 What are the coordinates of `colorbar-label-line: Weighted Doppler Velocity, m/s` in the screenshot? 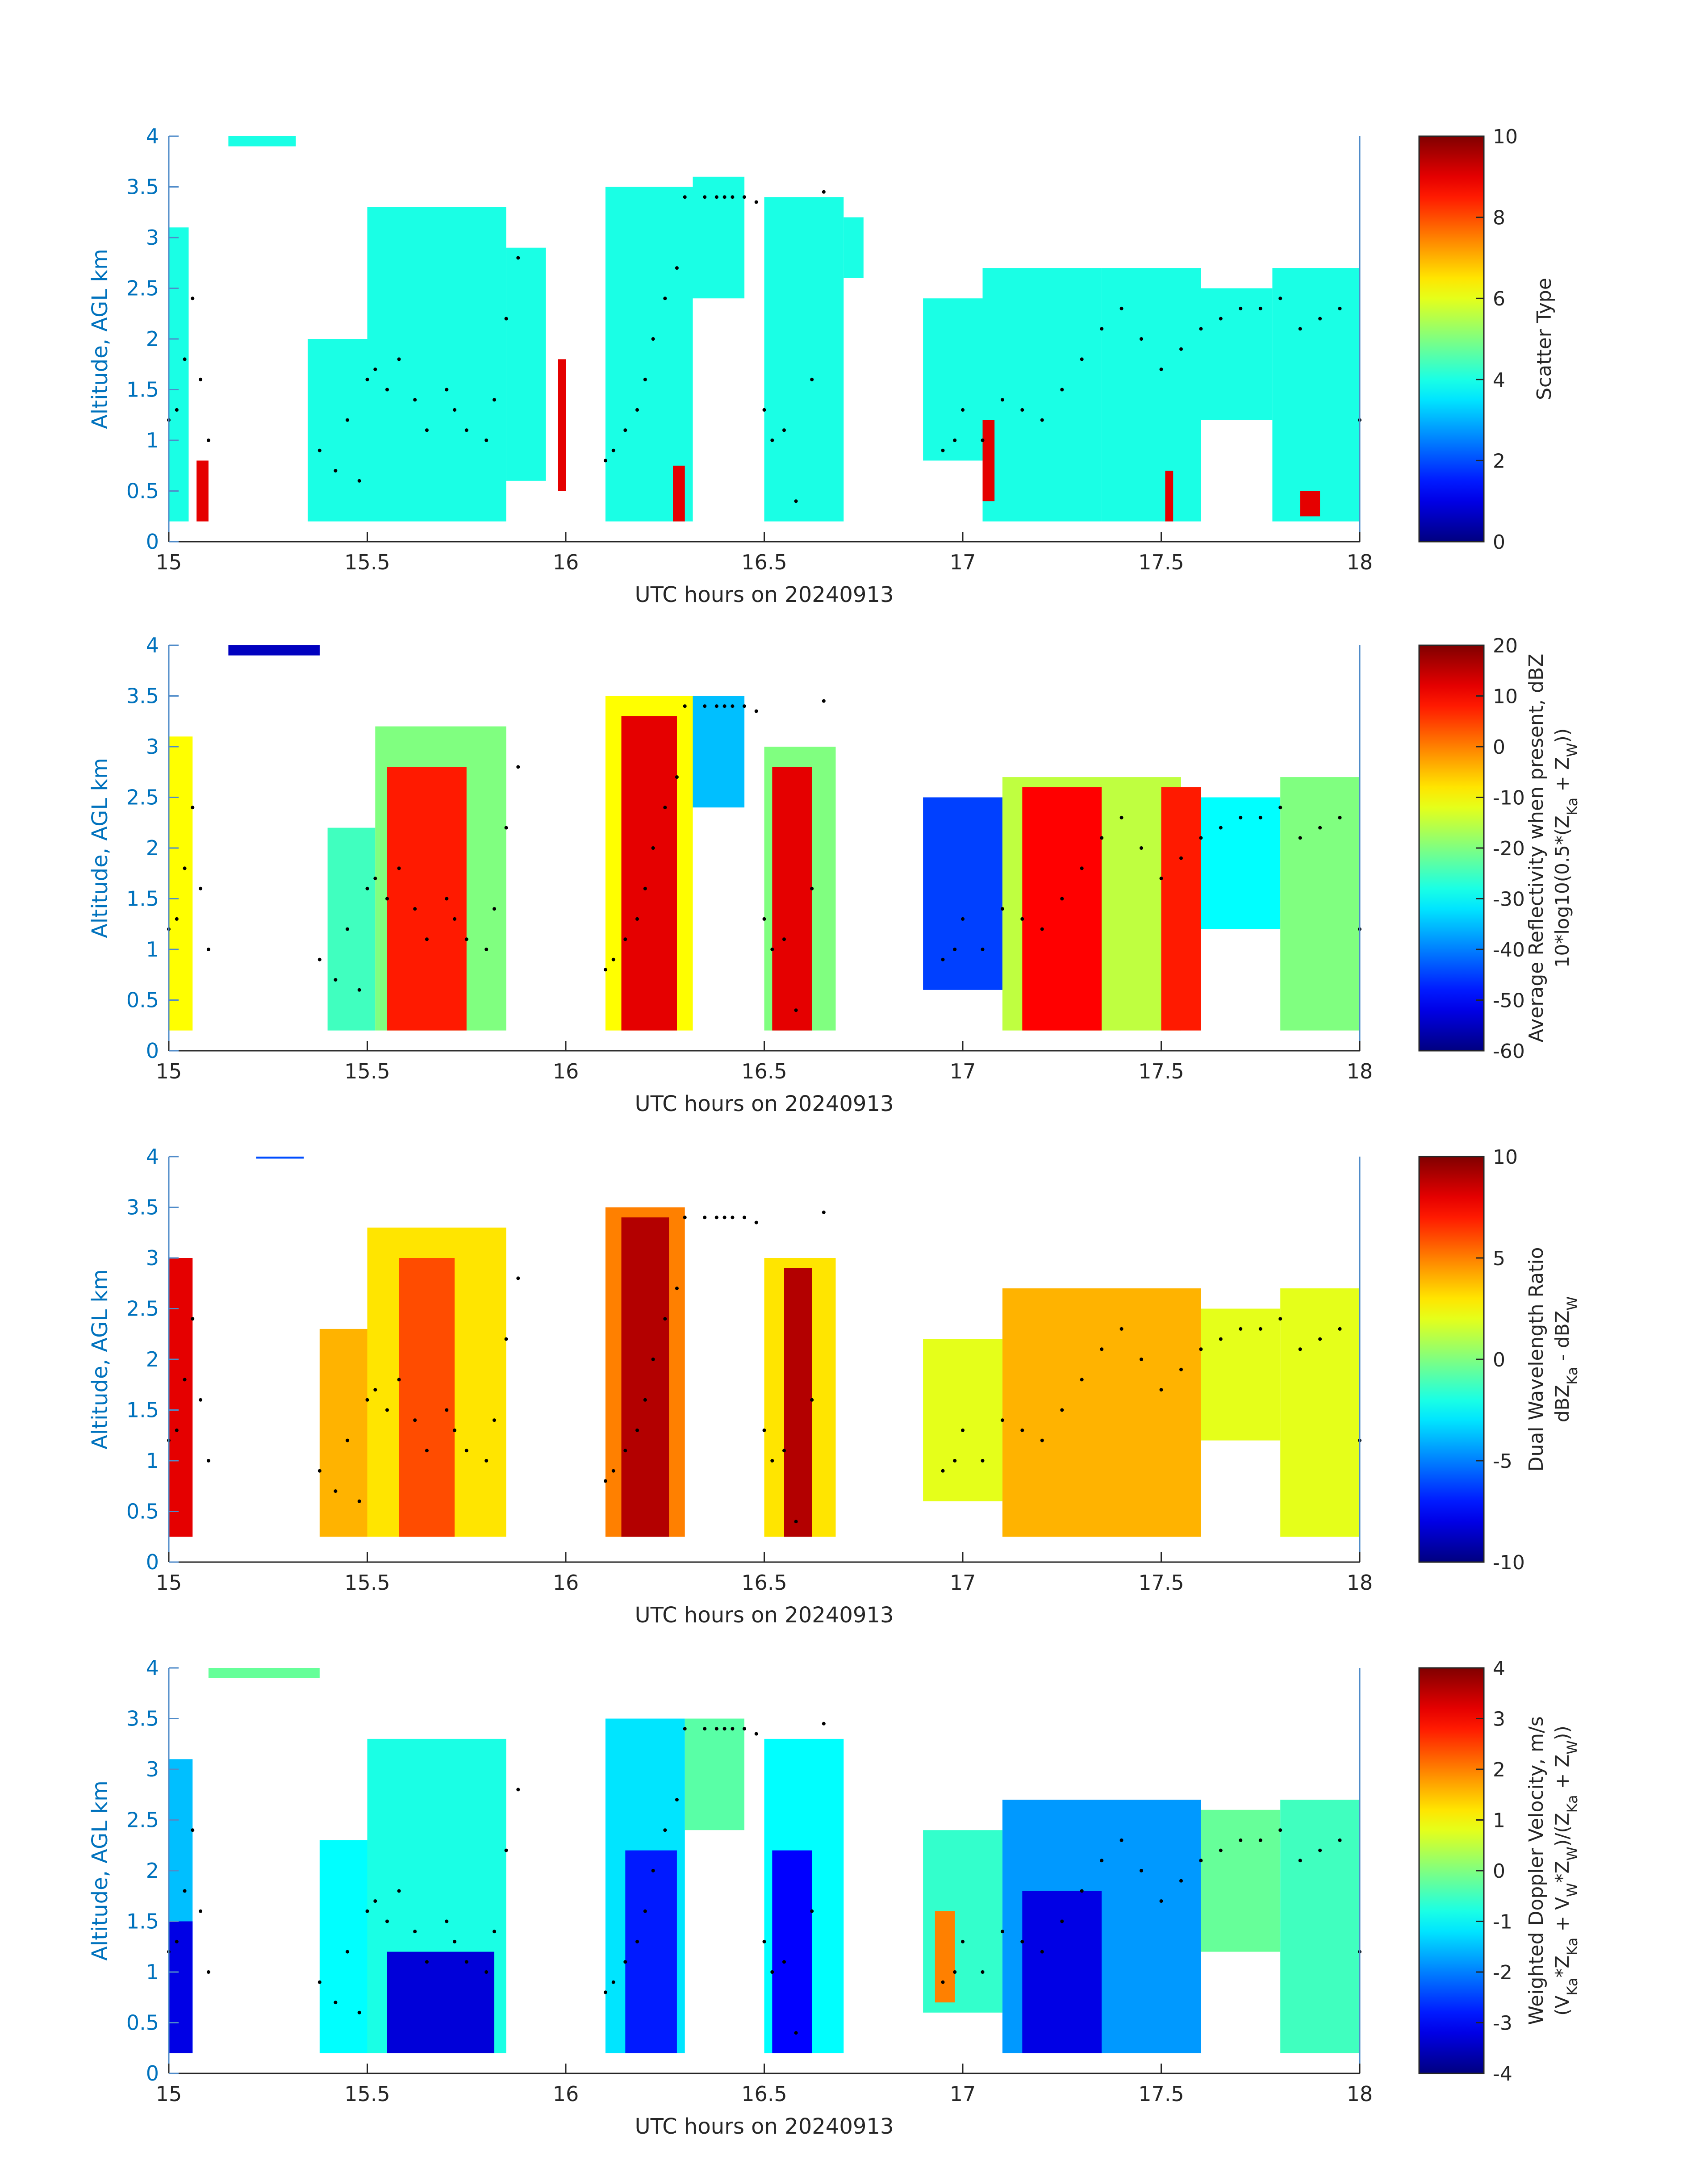 It's located at (1536, 1870).